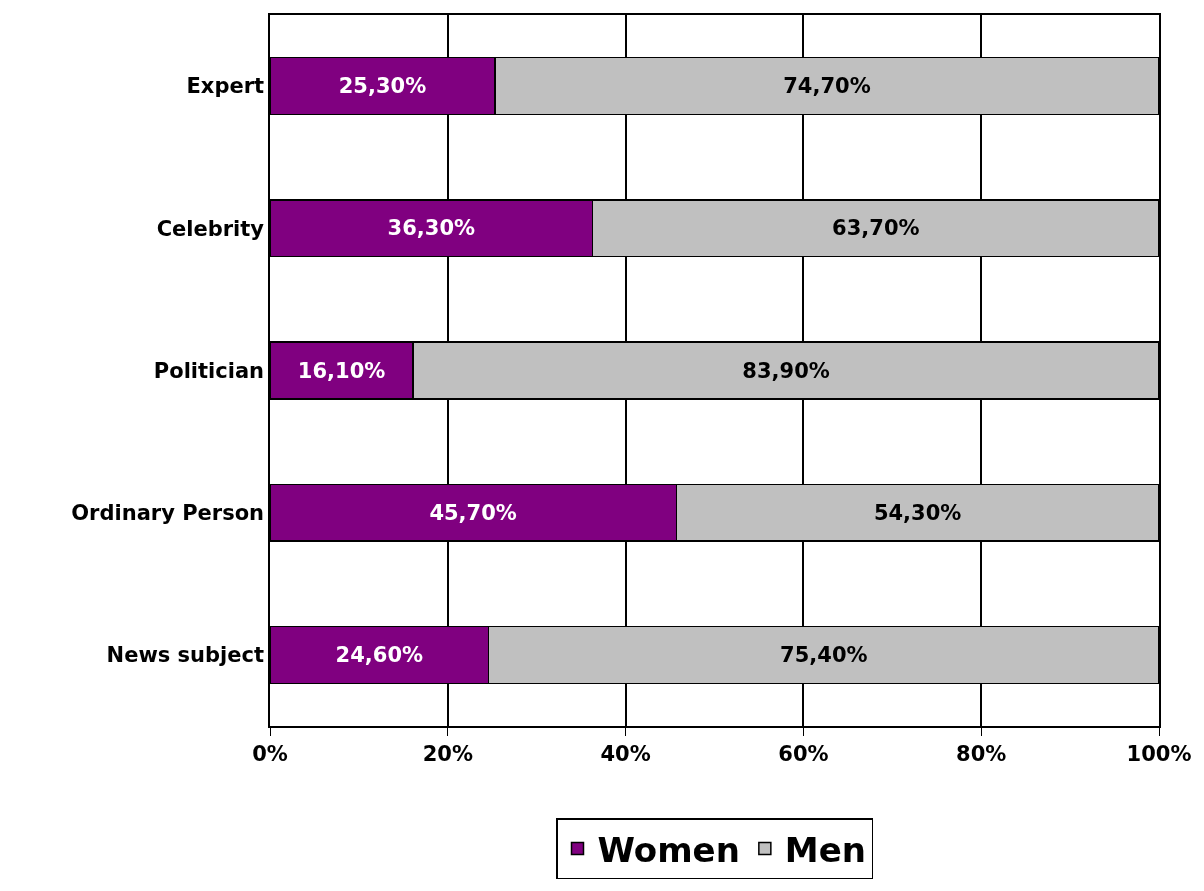 Image resolution: width=1204 pixels, height=891 pixels. I want to click on data-label: 63,70%, so click(876, 228).